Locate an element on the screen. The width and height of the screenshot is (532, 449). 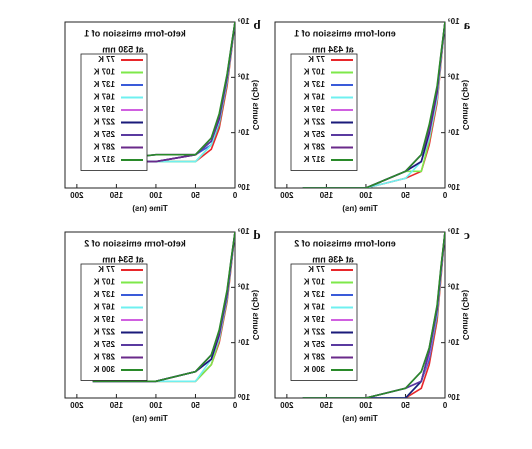
panel-letter: b is located at coordinates (256, 24).